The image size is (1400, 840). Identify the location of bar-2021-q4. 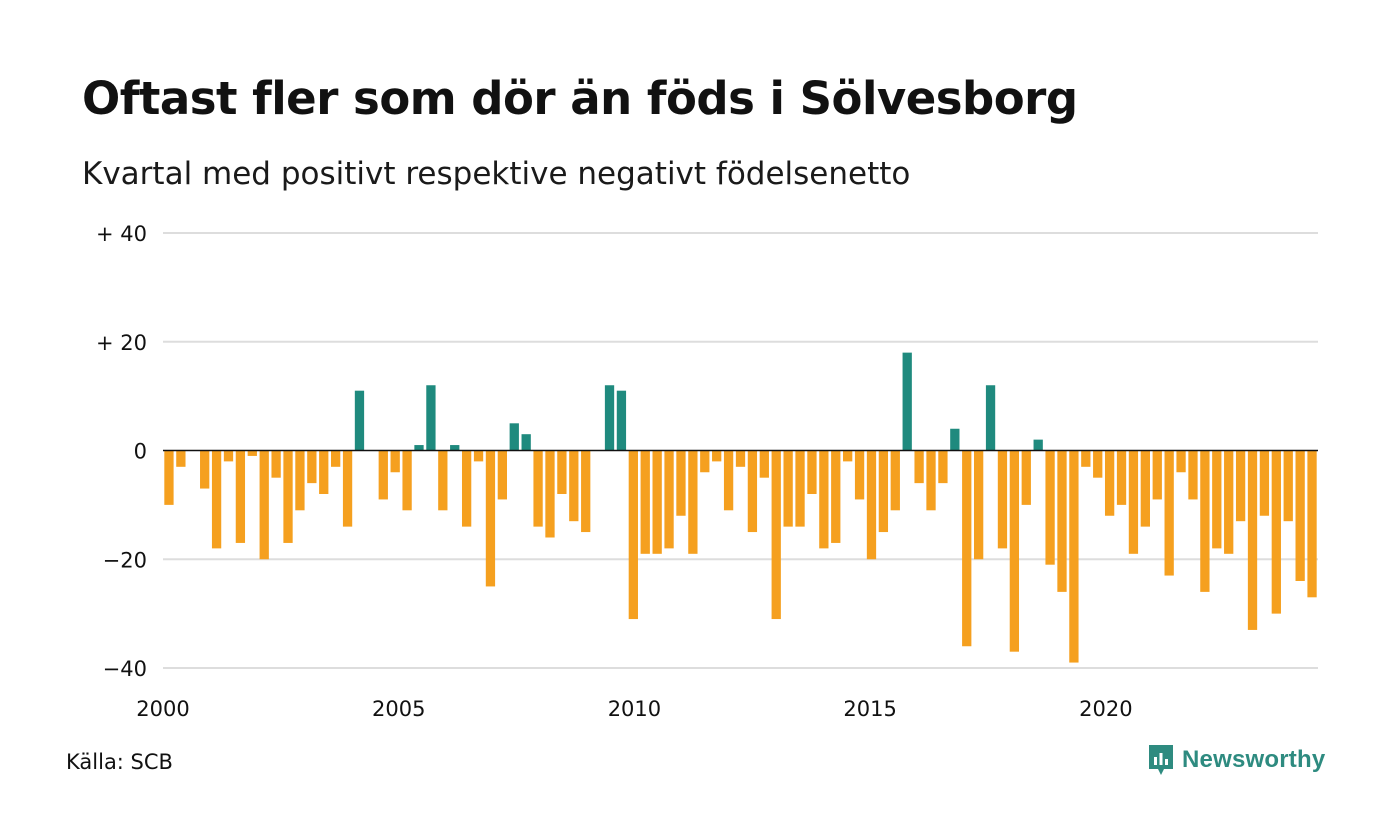
(1205, 521).